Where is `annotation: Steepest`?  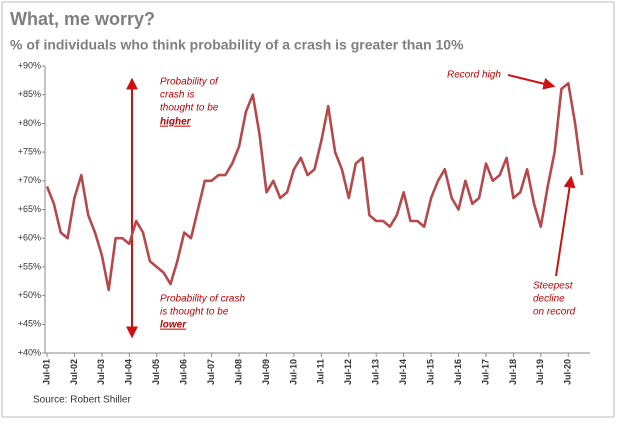 annotation: Steepest is located at coordinates (553, 286).